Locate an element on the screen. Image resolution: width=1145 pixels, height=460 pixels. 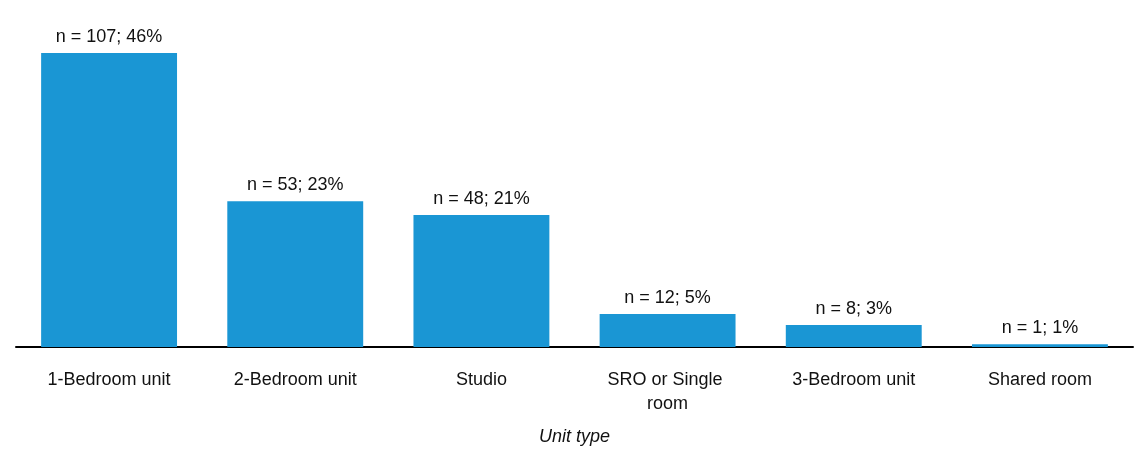
x-tick-label: Studio is located at coordinates (481, 379).